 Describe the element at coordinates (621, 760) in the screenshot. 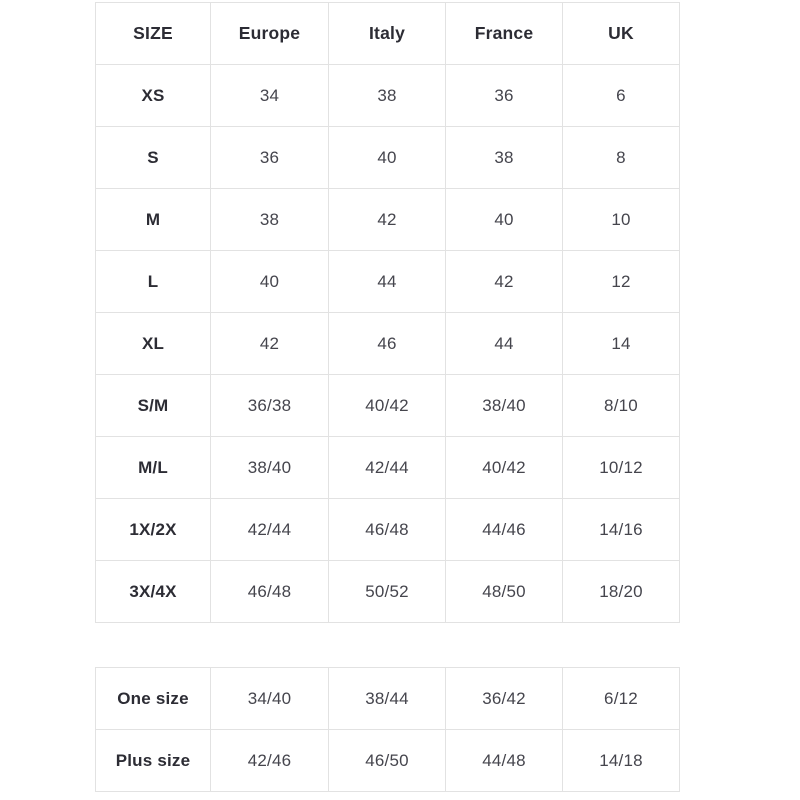

I see `size-value-cell: 14/18` at that location.